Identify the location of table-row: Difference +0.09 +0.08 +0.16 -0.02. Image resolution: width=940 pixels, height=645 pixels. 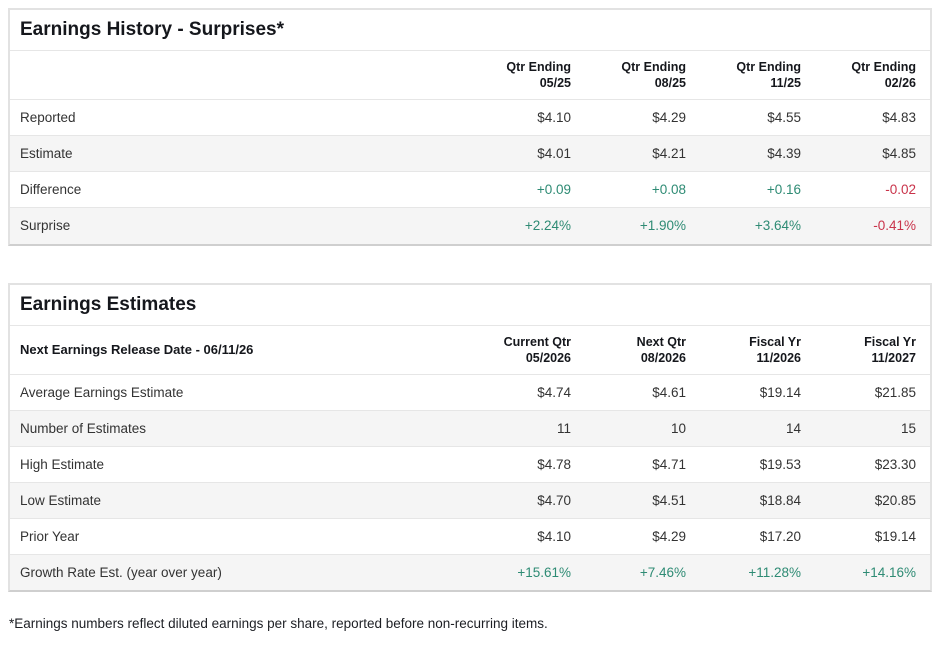
(470, 189).